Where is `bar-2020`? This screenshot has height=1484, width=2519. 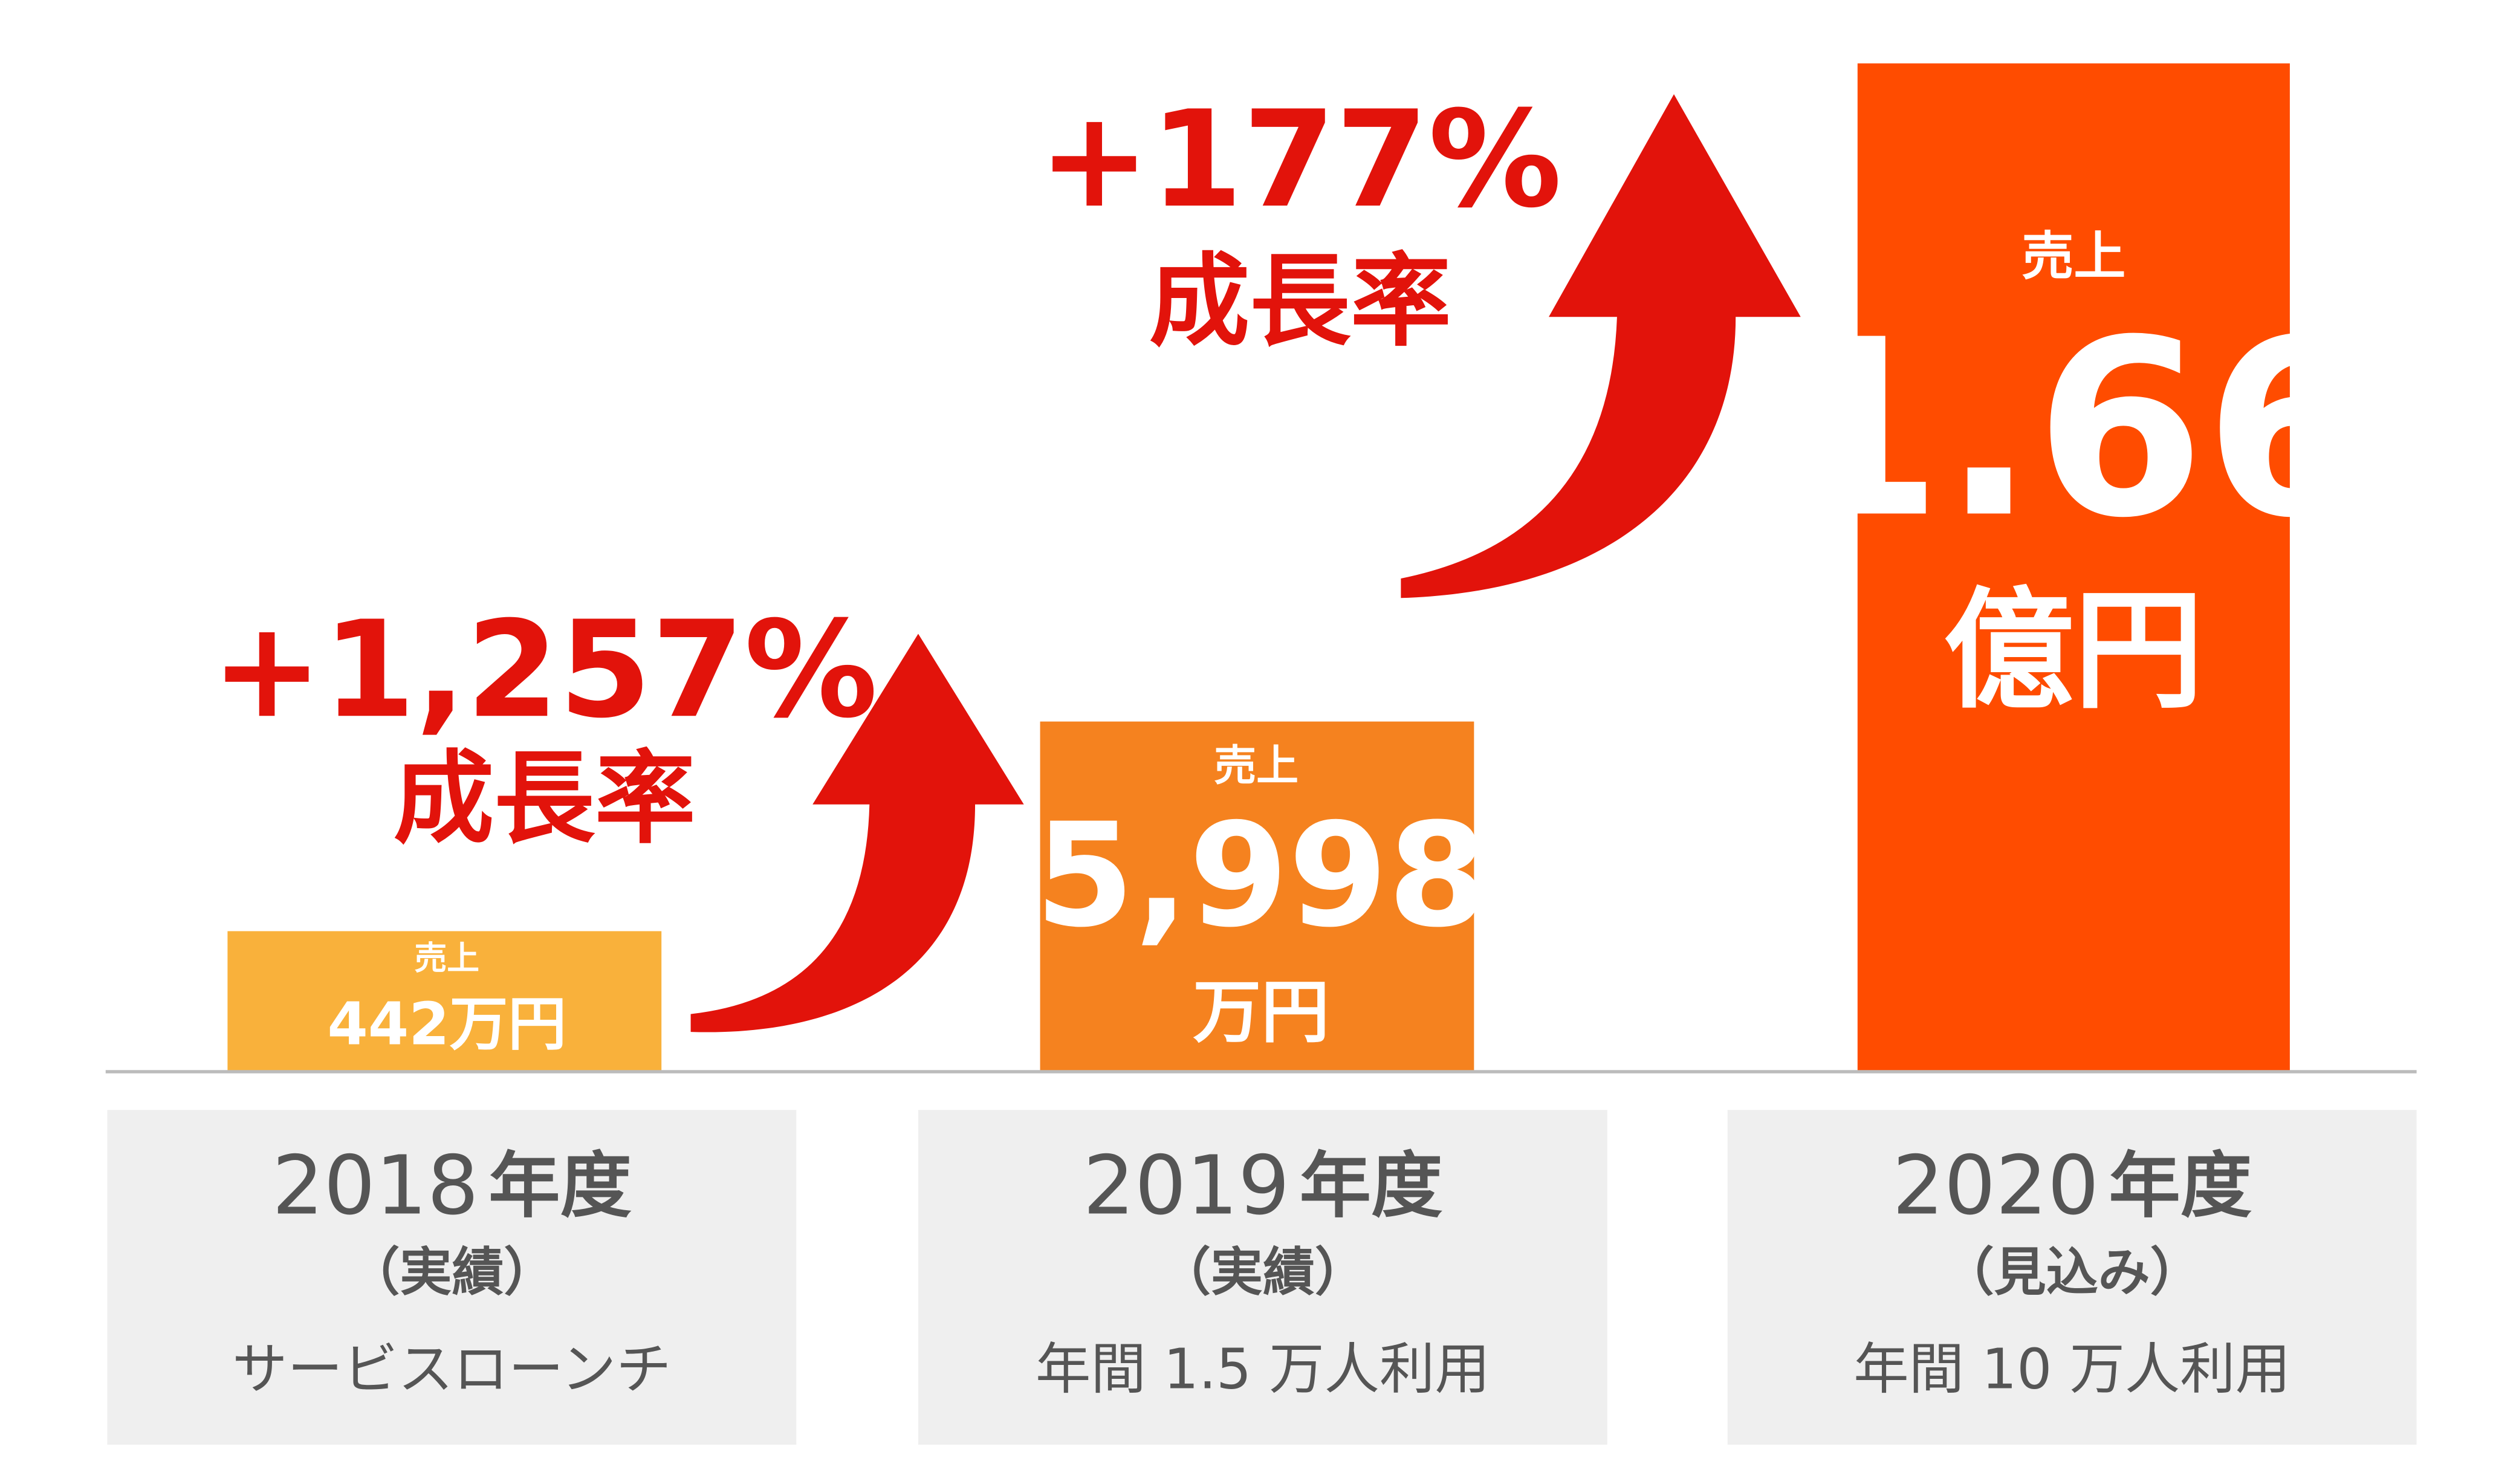 bar-2020 is located at coordinates (2073, 567).